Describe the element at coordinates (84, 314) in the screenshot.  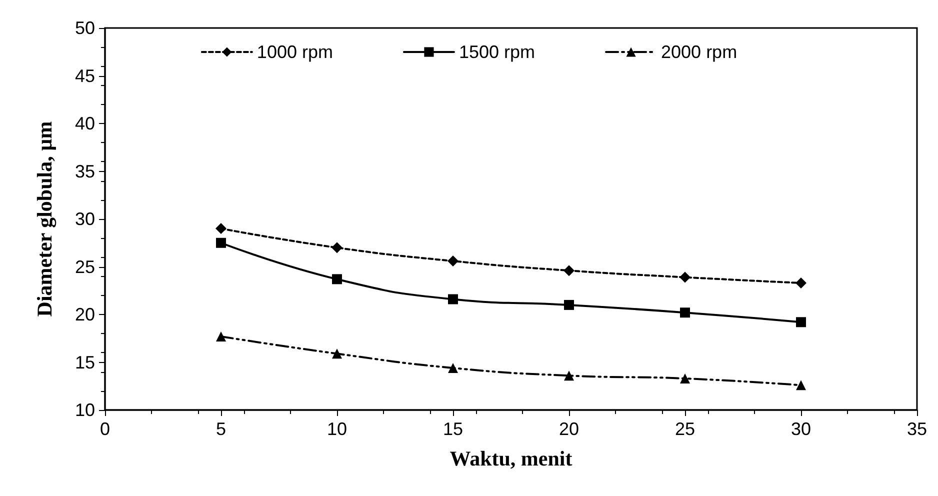
I see `y-tick-label: 20` at that location.